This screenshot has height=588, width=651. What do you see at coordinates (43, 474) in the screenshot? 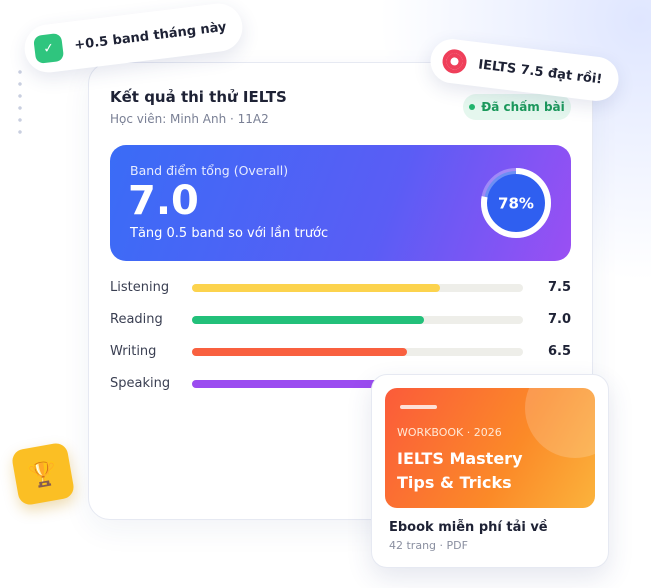
I see `trophy-icon: 🏆` at bounding box center [43, 474].